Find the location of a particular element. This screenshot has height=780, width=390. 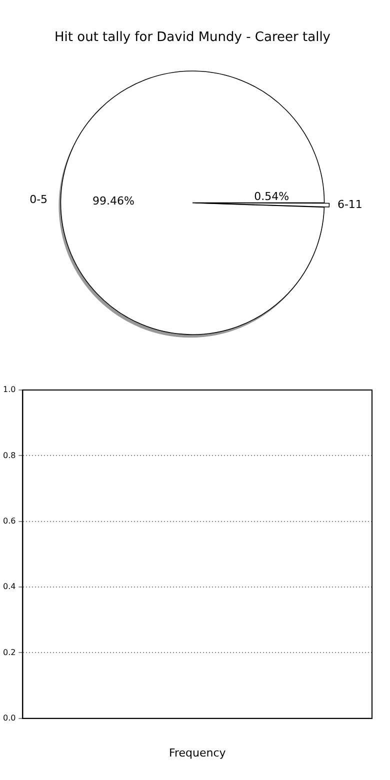

y-tick-label: 0.2 is located at coordinates (9, 652).